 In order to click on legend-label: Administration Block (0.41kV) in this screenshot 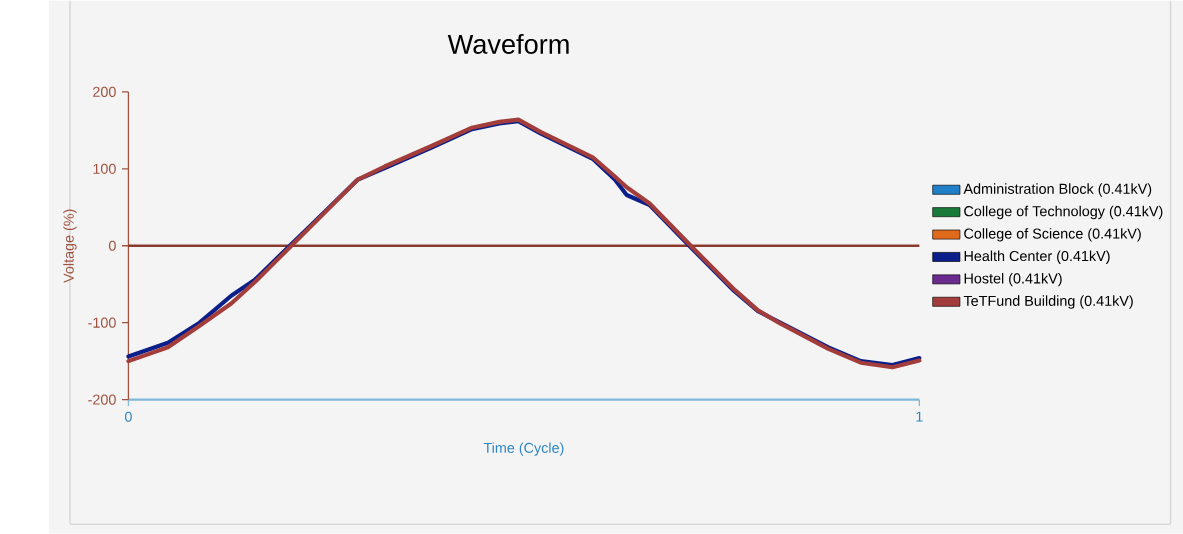, I will do `click(1057, 190)`.